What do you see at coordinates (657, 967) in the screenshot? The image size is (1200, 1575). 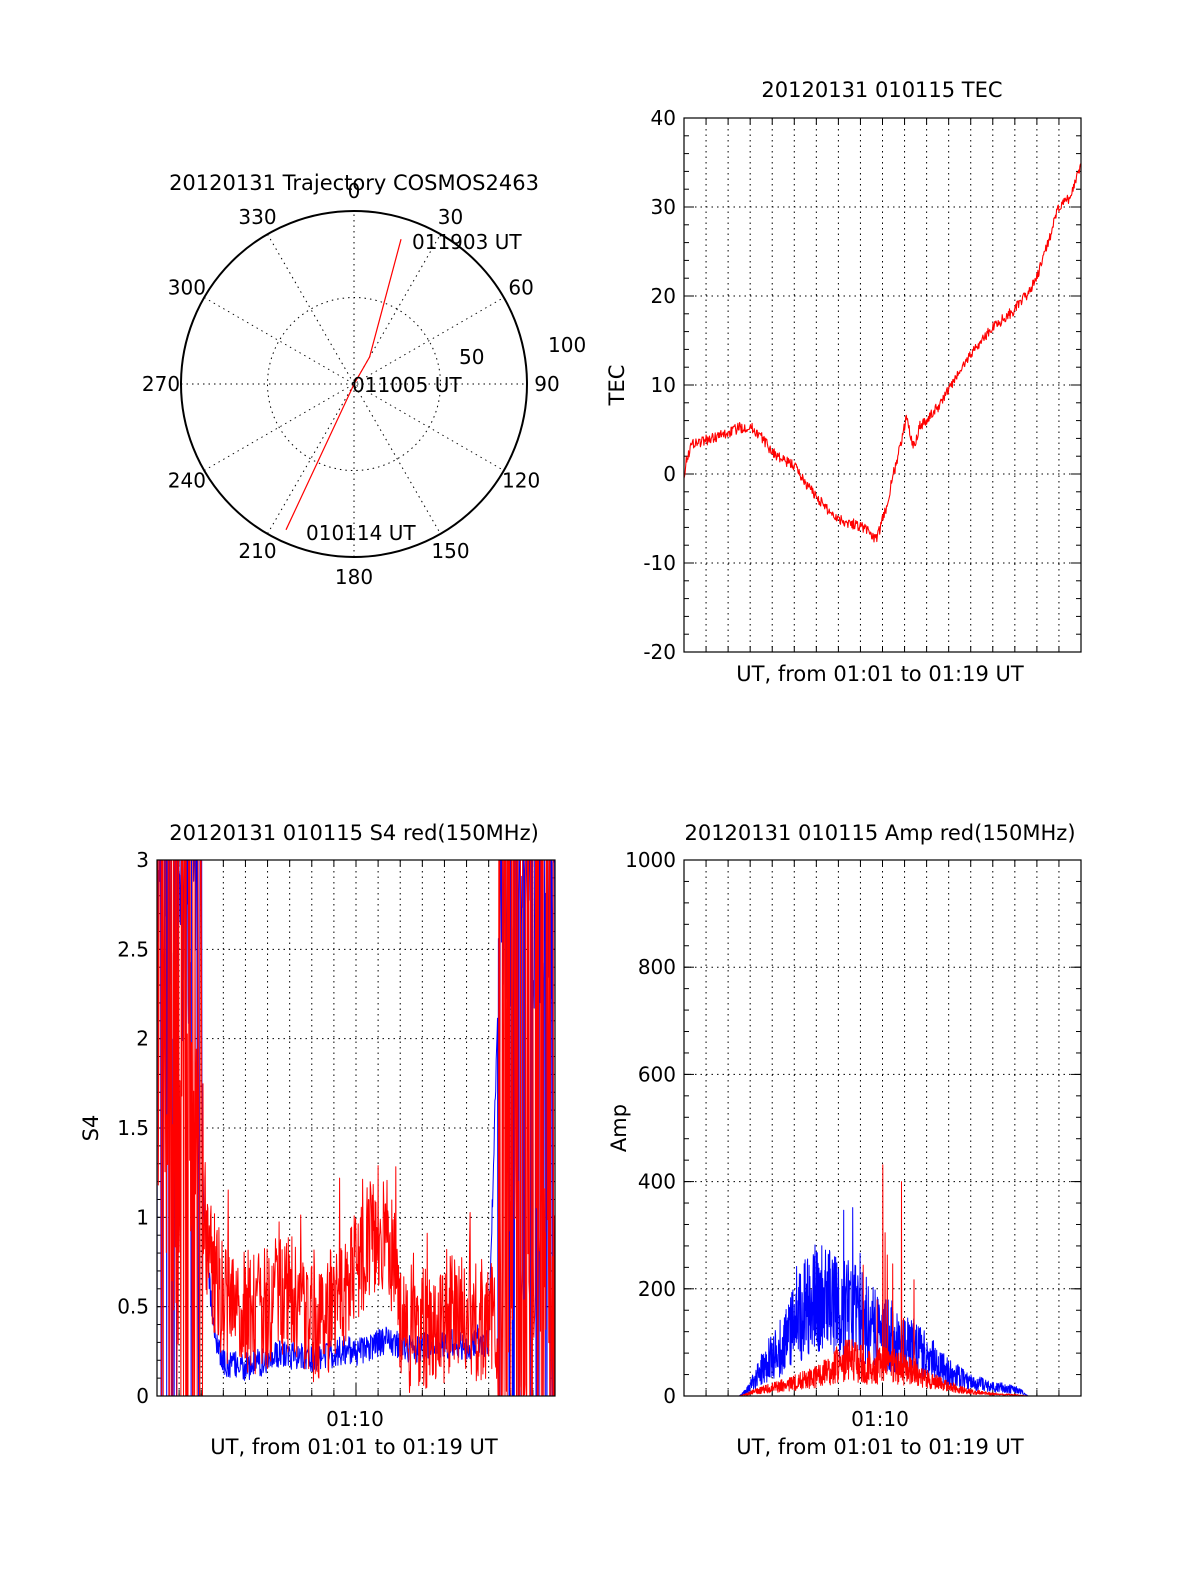 I see `amp-ytick-label: 800` at bounding box center [657, 967].